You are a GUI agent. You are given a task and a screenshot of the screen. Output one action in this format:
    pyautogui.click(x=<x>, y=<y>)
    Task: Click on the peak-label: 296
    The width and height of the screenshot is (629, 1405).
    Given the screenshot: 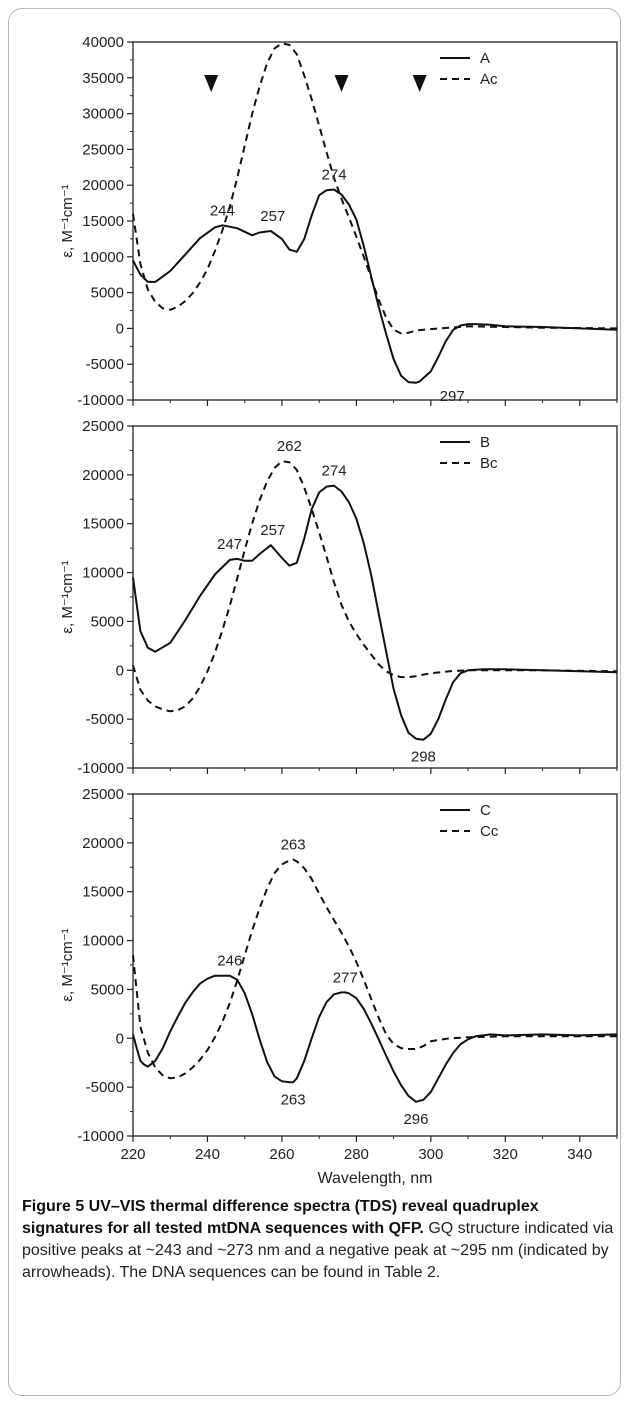 What is the action you would take?
    pyautogui.click(x=415, y=1119)
    